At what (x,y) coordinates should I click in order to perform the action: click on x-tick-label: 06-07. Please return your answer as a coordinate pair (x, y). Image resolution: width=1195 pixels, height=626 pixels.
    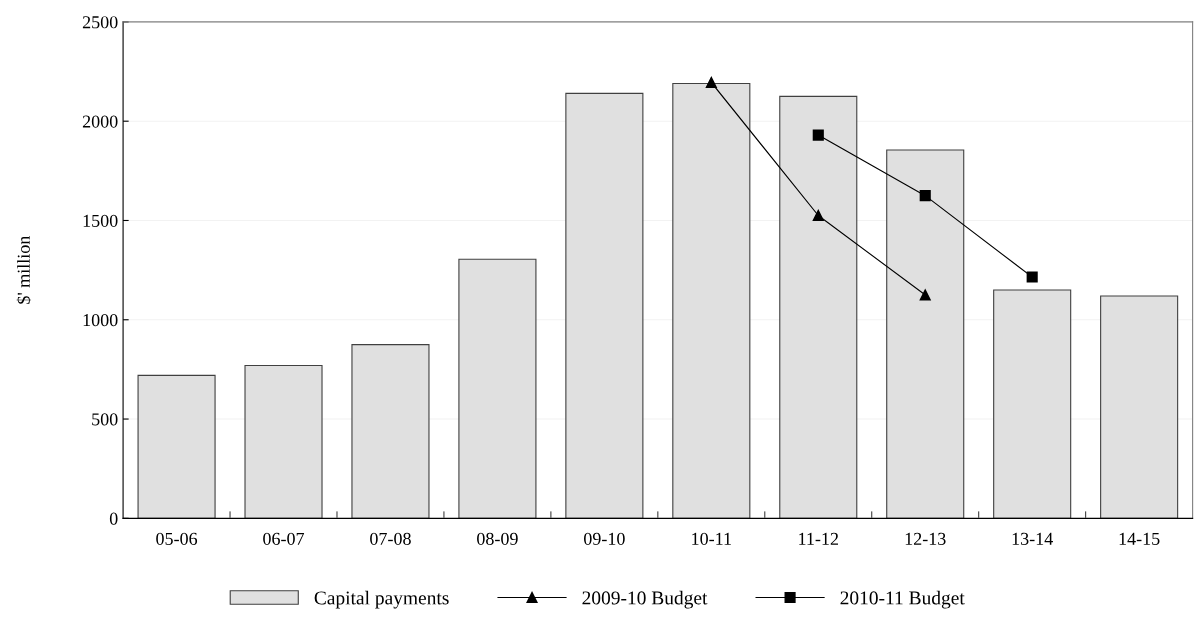
    Looking at the image, I should click on (284, 538).